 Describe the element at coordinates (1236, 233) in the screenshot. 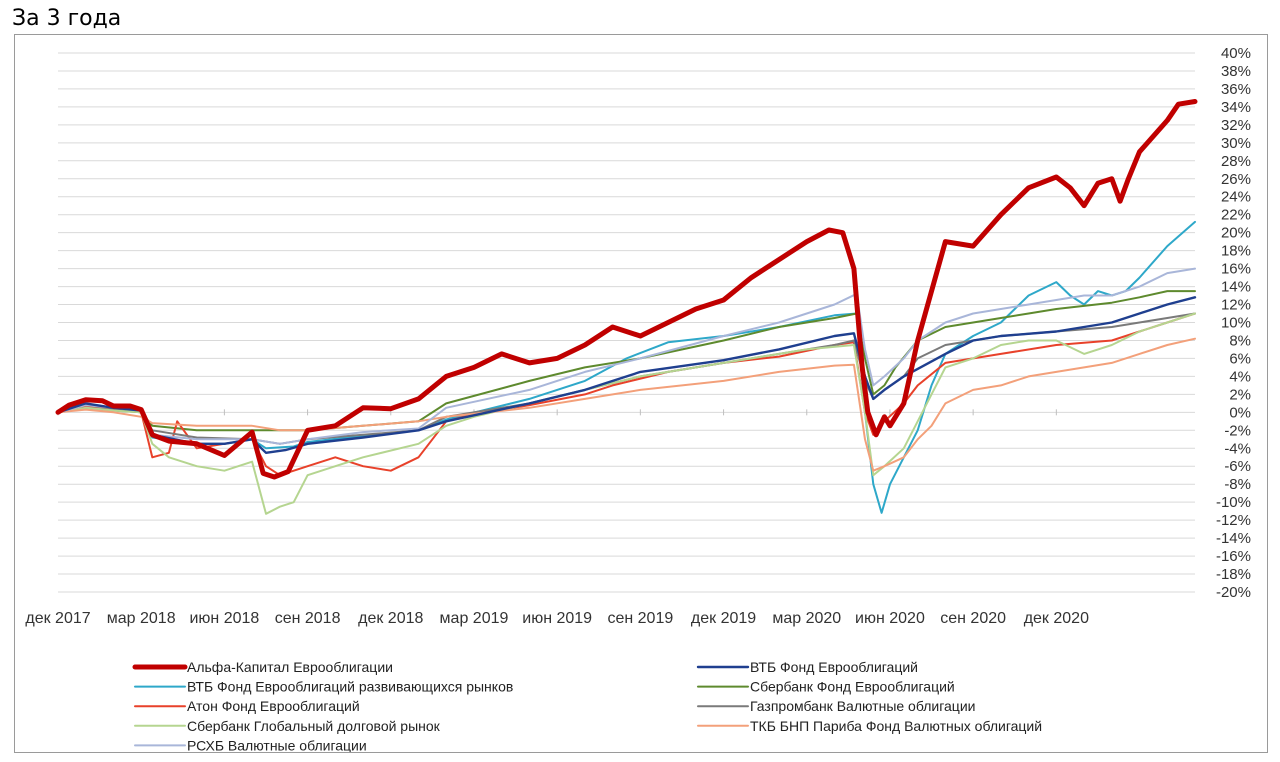

I see `y-tick-label: 20%` at that location.